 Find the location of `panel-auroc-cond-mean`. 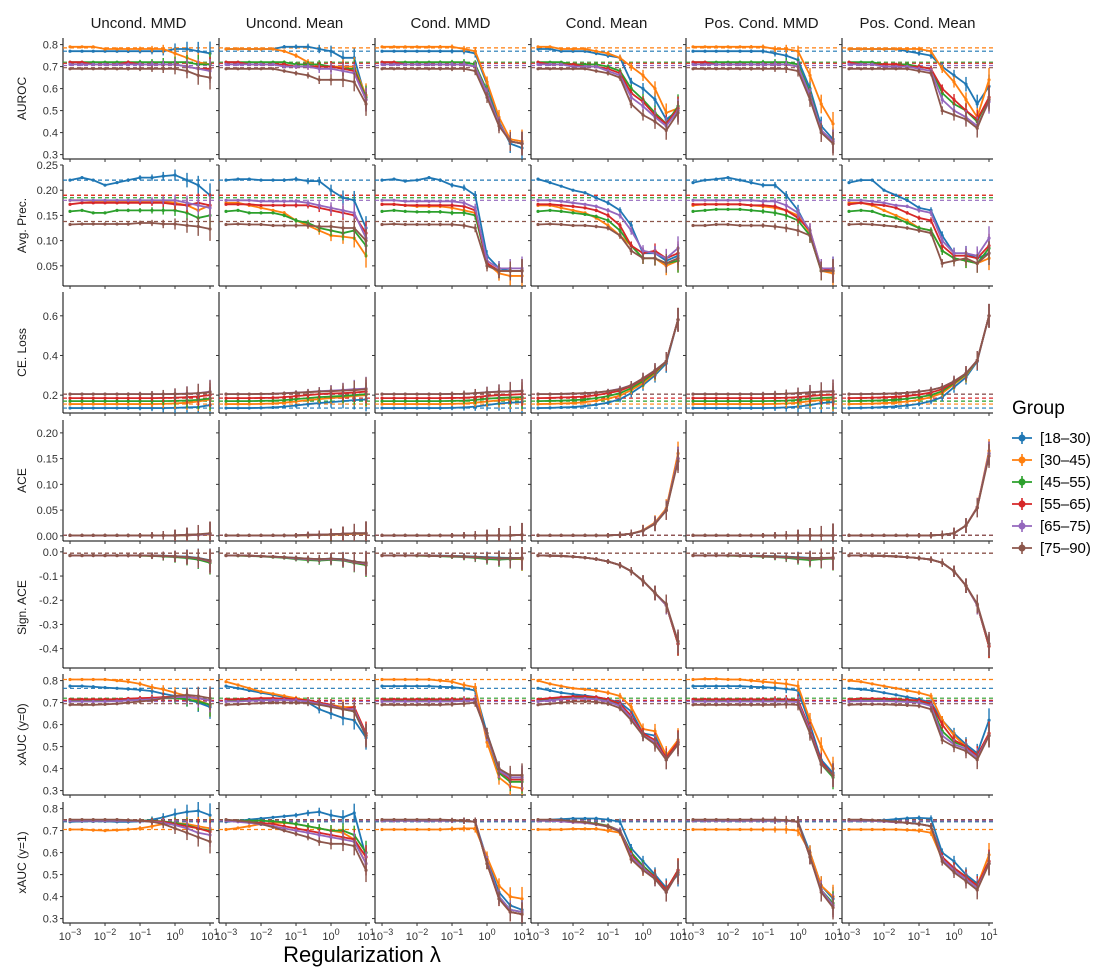

panel-auroc-cond-mean is located at coordinates (605, 100).